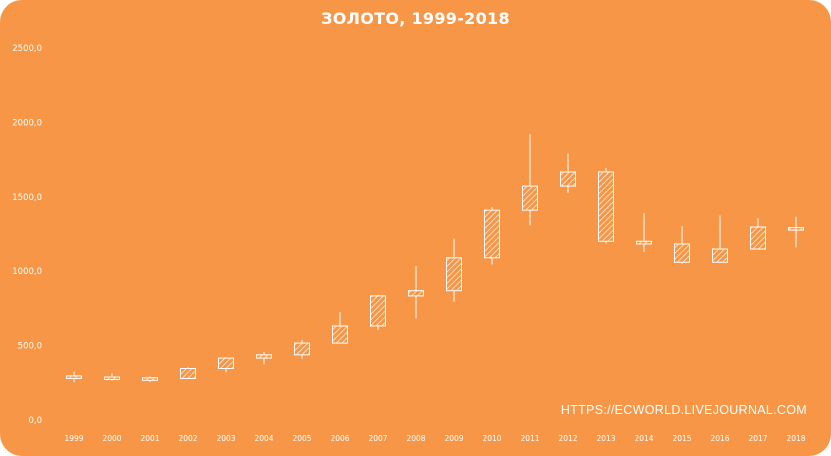  Describe the element at coordinates (30, 347) in the screenshot. I see `y-tick-label: 500,0` at that location.